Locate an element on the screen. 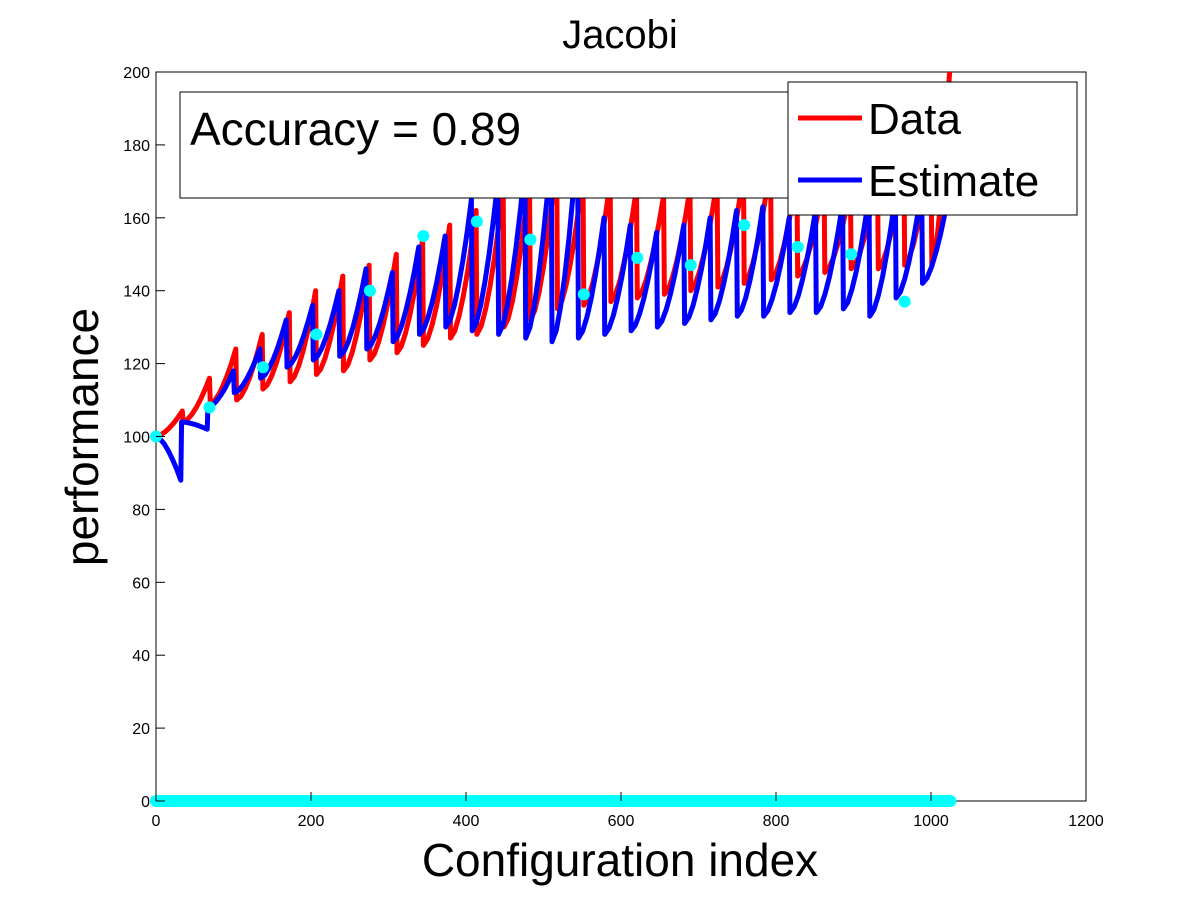  y-tick-label: 160 is located at coordinates (136, 219).